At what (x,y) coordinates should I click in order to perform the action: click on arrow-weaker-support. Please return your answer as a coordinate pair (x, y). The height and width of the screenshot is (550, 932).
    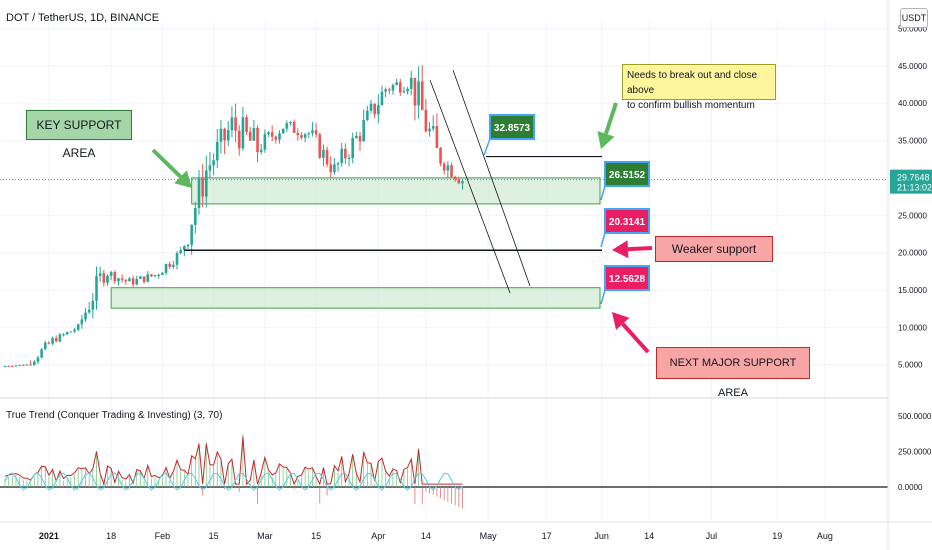
    Looking at the image, I should click on (632, 249).